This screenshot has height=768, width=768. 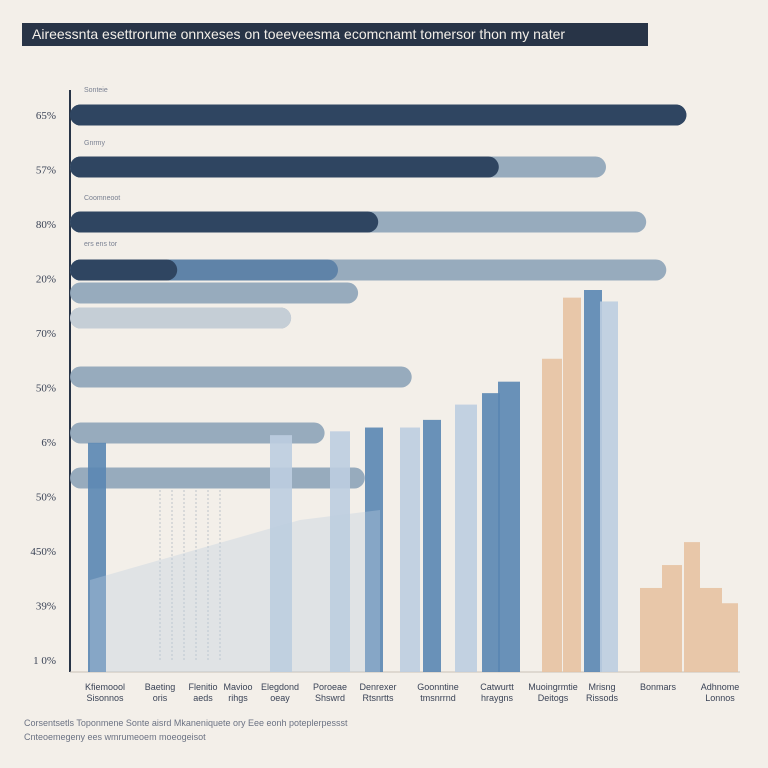 I want to click on x-tick-label: Adhnome Lonnos, so click(x=720, y=692).